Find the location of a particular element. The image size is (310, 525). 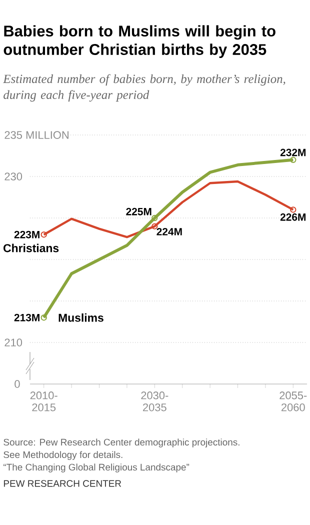

x-tick-label: 2010-2015 is located at coordinates (44, 402).